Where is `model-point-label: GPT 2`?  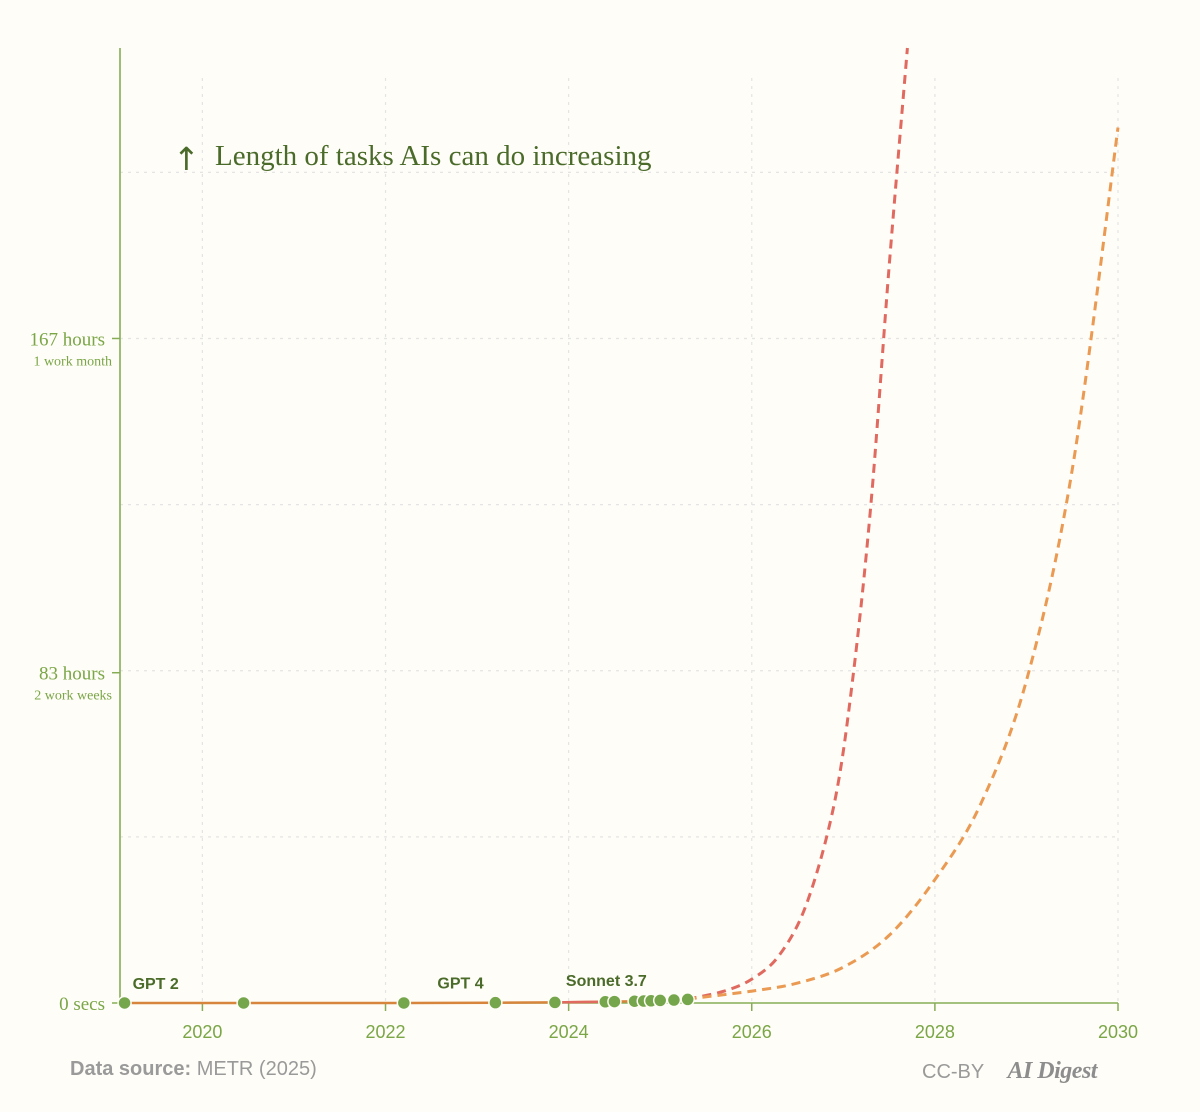
model-point-label: GPT 2 is located at coordinates (156, 984).